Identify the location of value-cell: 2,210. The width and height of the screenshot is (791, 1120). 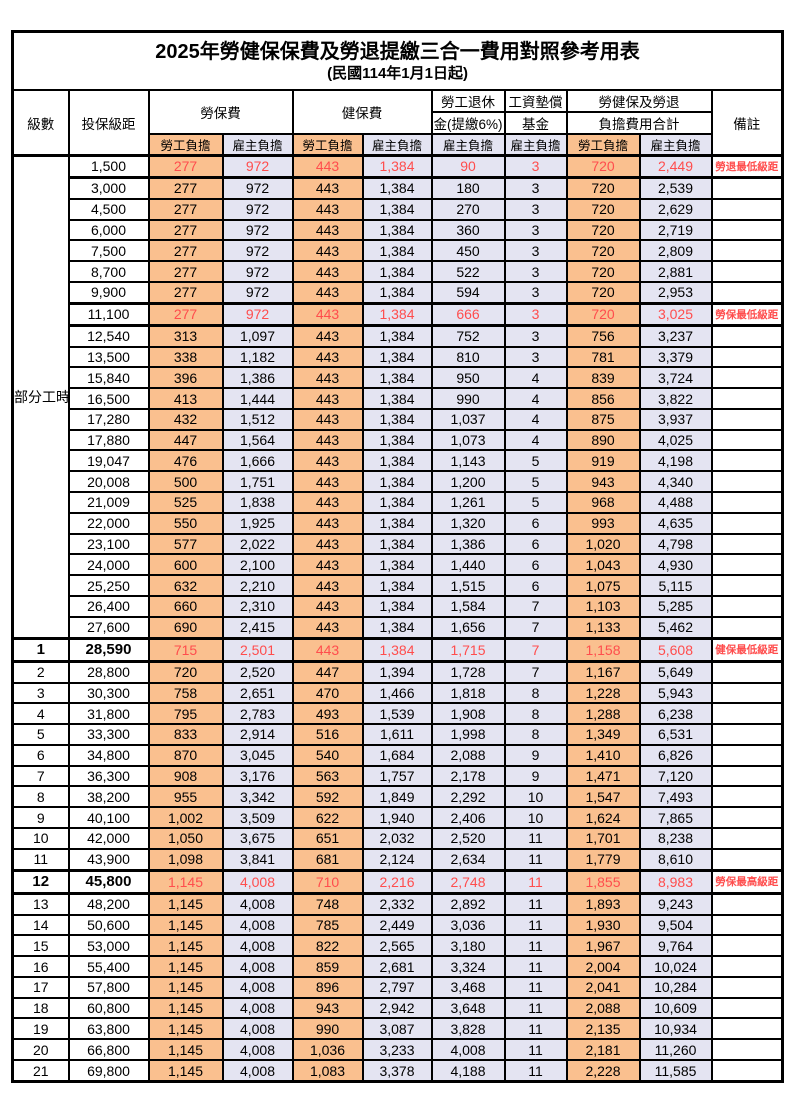
(257, 585).